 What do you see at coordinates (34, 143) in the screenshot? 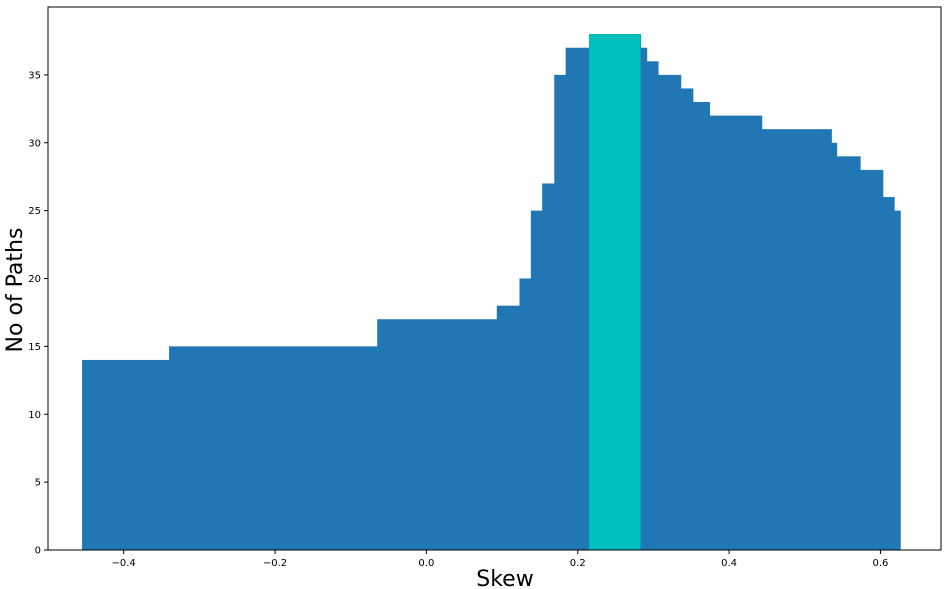
I see `y-tick-label: 30` at bounding box center [34, 143].